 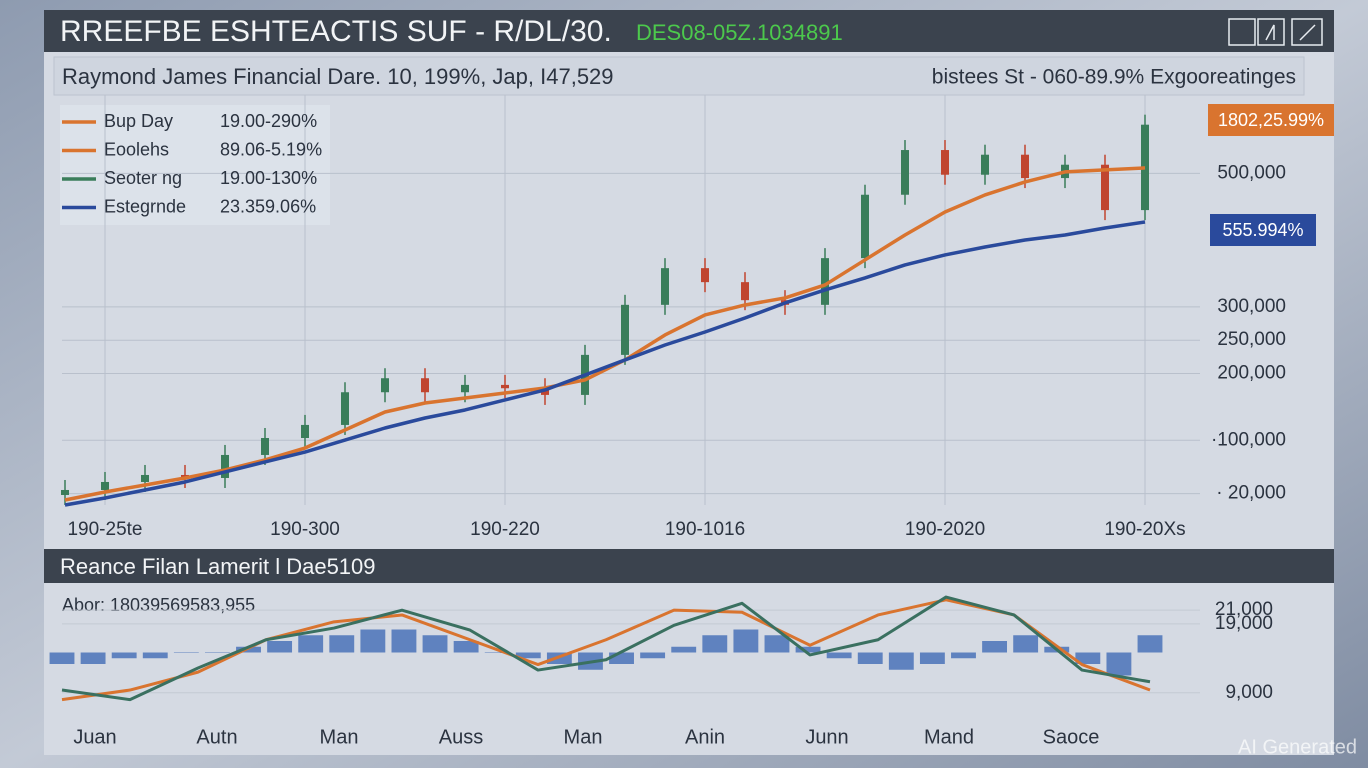 What do you see at coordinates (1244, 623) in the screenshot?
I see `y-tick-label: 19,000` at bounding box center [1244, 623].